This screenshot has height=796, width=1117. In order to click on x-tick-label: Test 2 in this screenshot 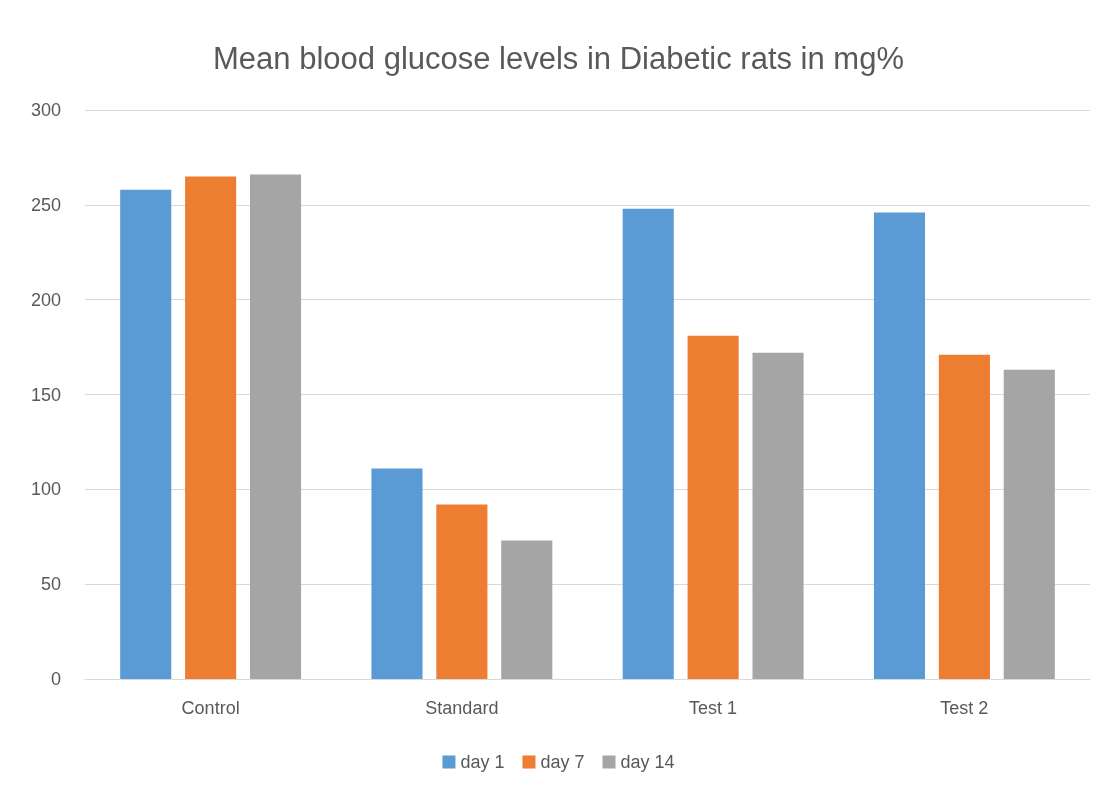, I will do `click(964, 708)`.